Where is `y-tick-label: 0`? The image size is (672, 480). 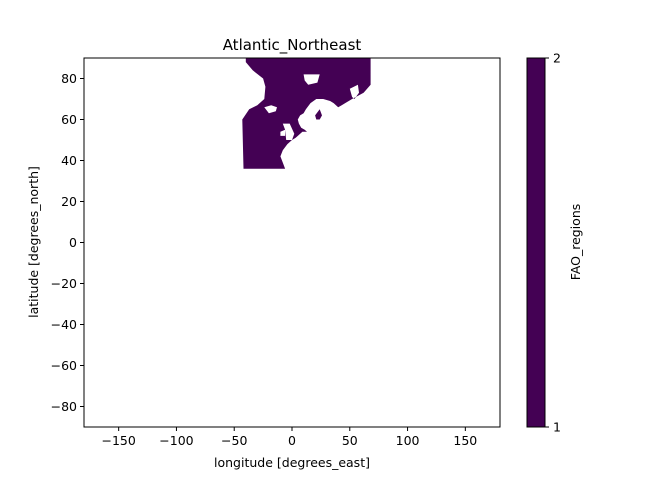 y-tick-label: 0 is located at coordinates (73, 242).